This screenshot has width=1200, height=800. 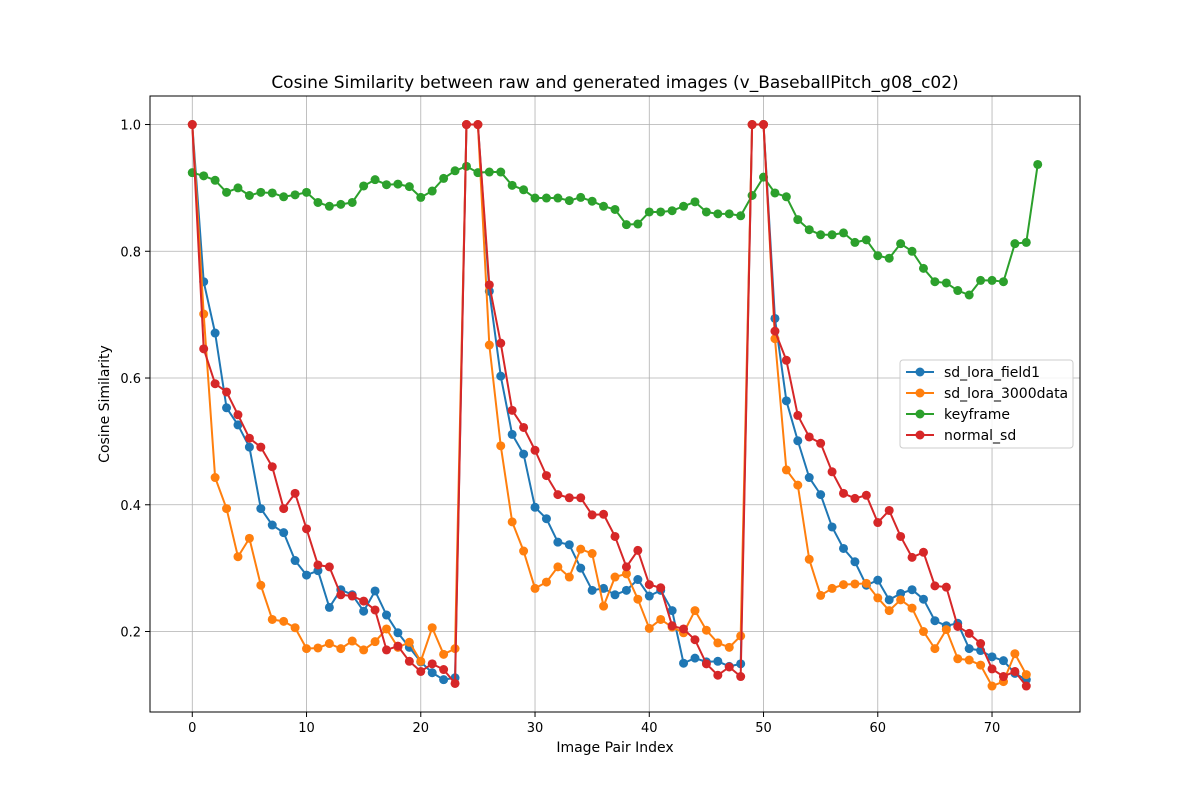 I want to click on x-tick-label: 30, so click(x=535, y=728).